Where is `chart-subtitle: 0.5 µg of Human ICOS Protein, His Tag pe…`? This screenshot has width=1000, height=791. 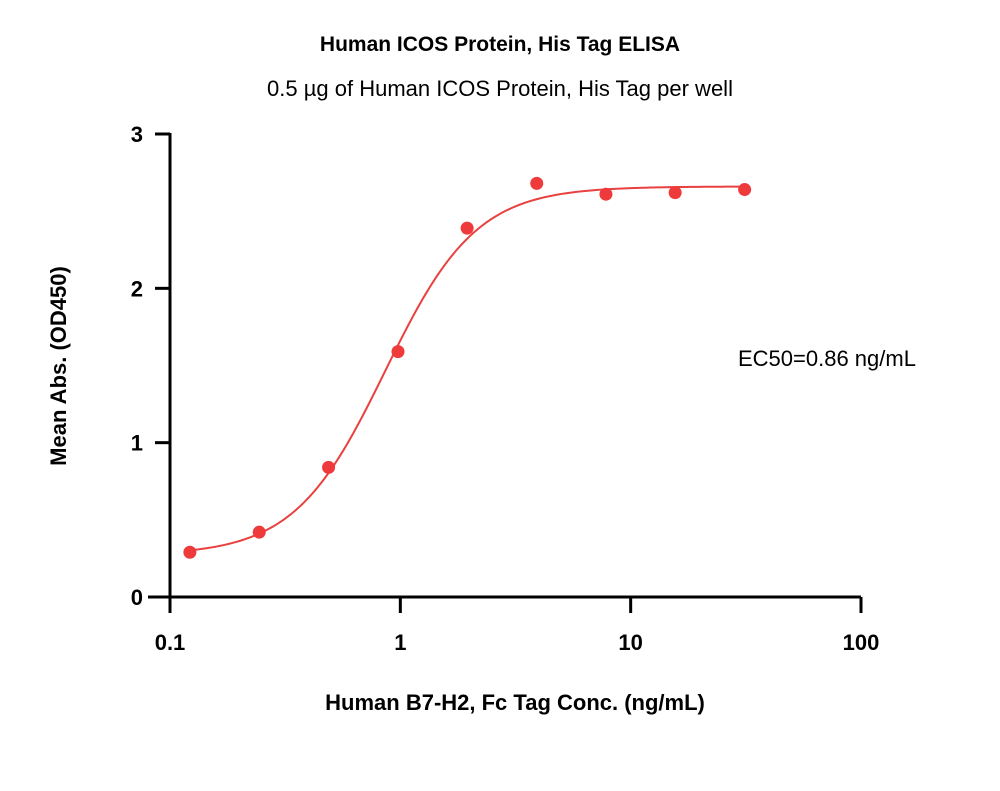 chart-subtitle: 0.5 µg of Human ICOS Protein, His Tag pe… is located at coordinates (500, 88).